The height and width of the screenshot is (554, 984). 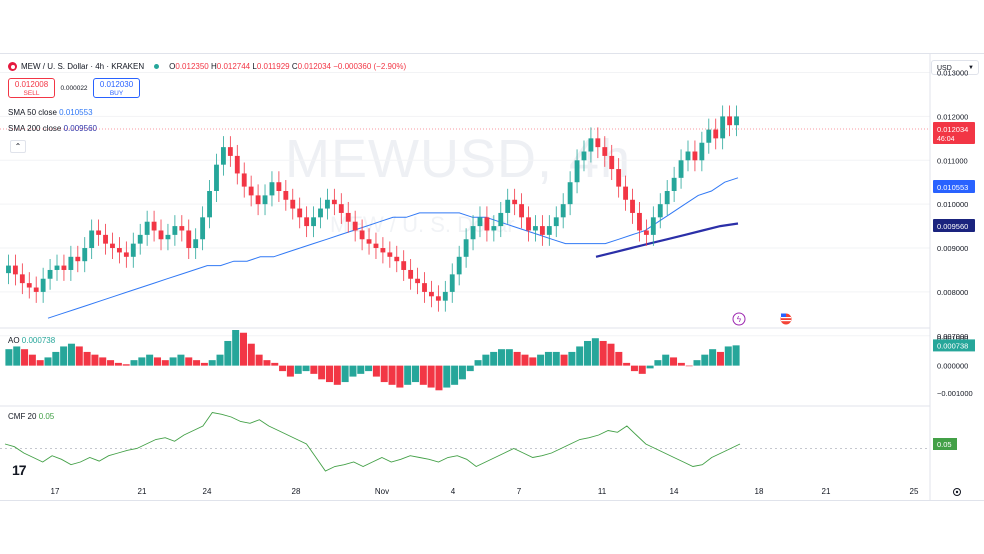 What do you see at coordinates (762, 319) in the screenshot?
I see `event-markers: ϟ` at bounding box center [762, 319].